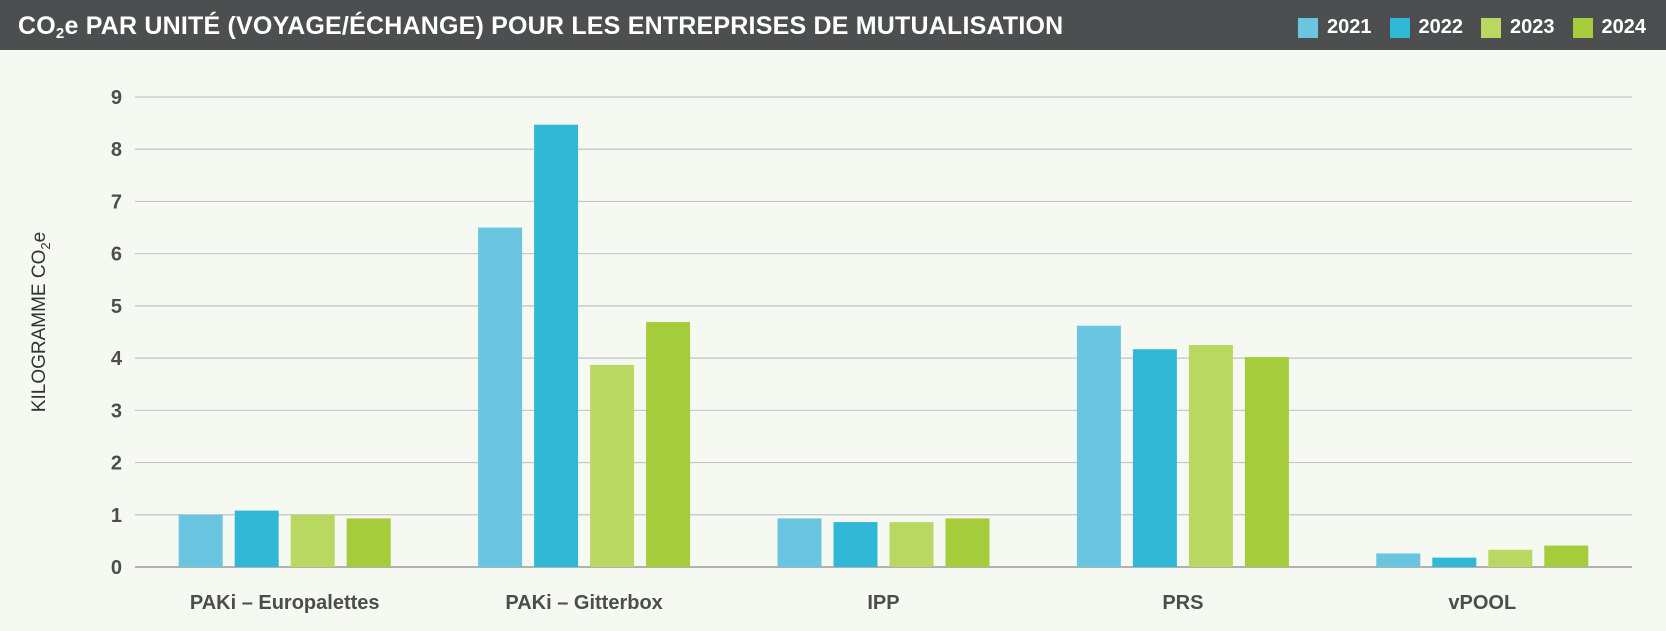 The image size is (1666, 631). I want to click on x-category-label: IPP, so click(883, 603).